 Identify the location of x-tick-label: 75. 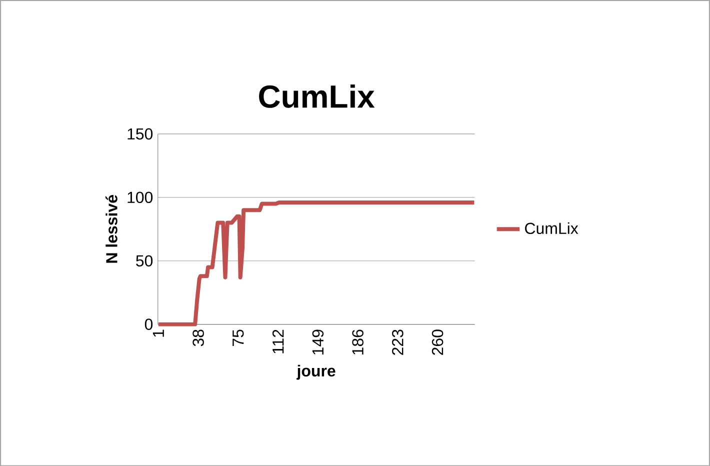
(238, 338).